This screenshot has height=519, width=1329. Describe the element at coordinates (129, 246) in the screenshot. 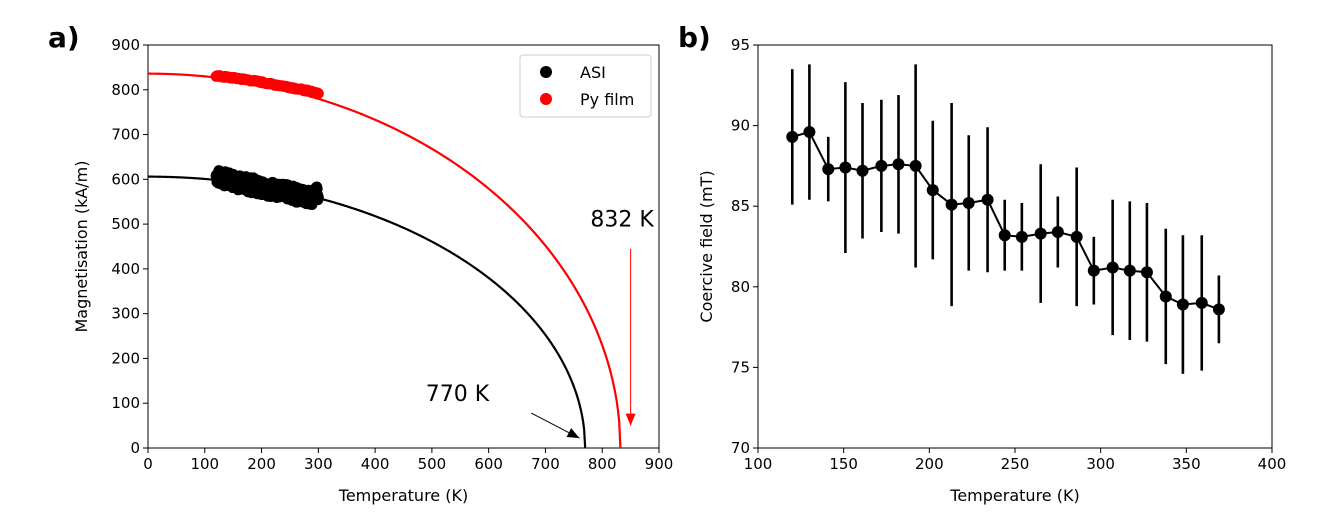

I see `panel-a-y-ticks: 0 100 200 300 400 500 600 700 800 900` at that location.